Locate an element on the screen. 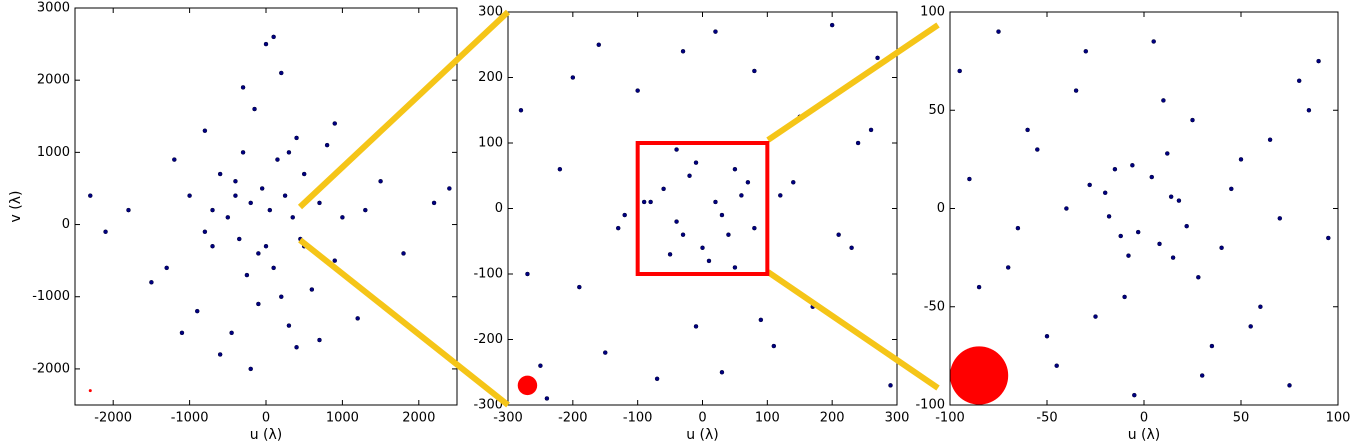 The width and height of the screenshot is (1360, 447). y-tick-label: 1000 is located at coordinates (53, 152).